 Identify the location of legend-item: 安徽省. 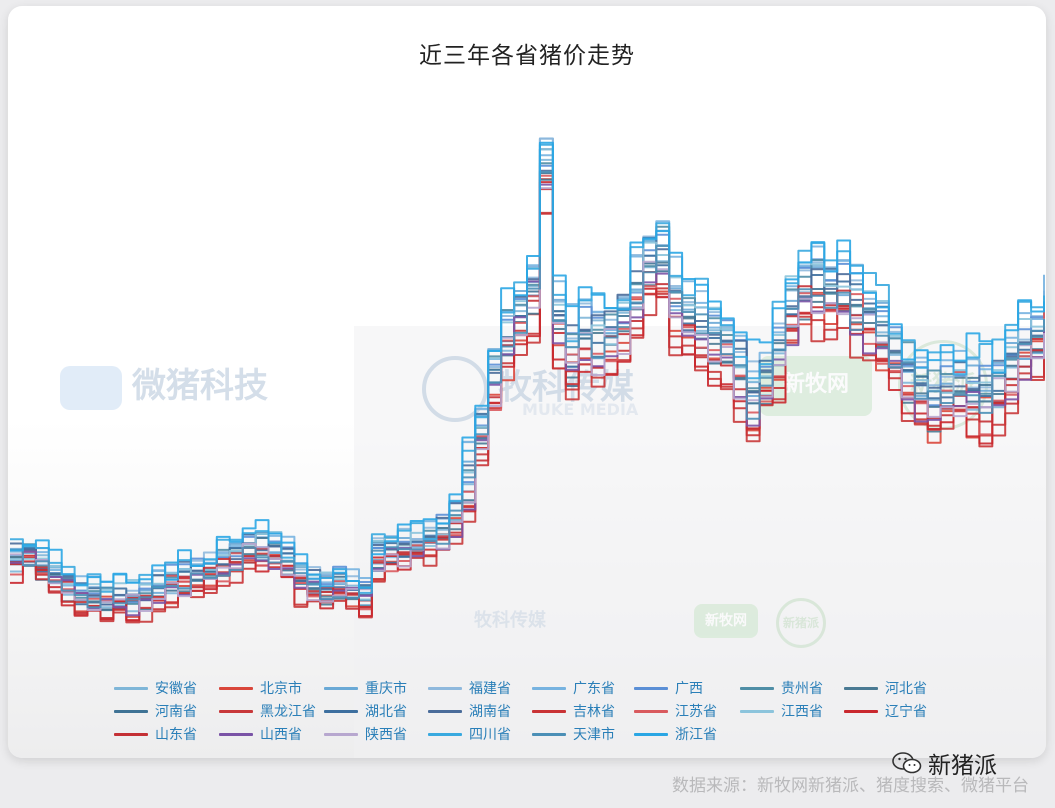
(155, 688).